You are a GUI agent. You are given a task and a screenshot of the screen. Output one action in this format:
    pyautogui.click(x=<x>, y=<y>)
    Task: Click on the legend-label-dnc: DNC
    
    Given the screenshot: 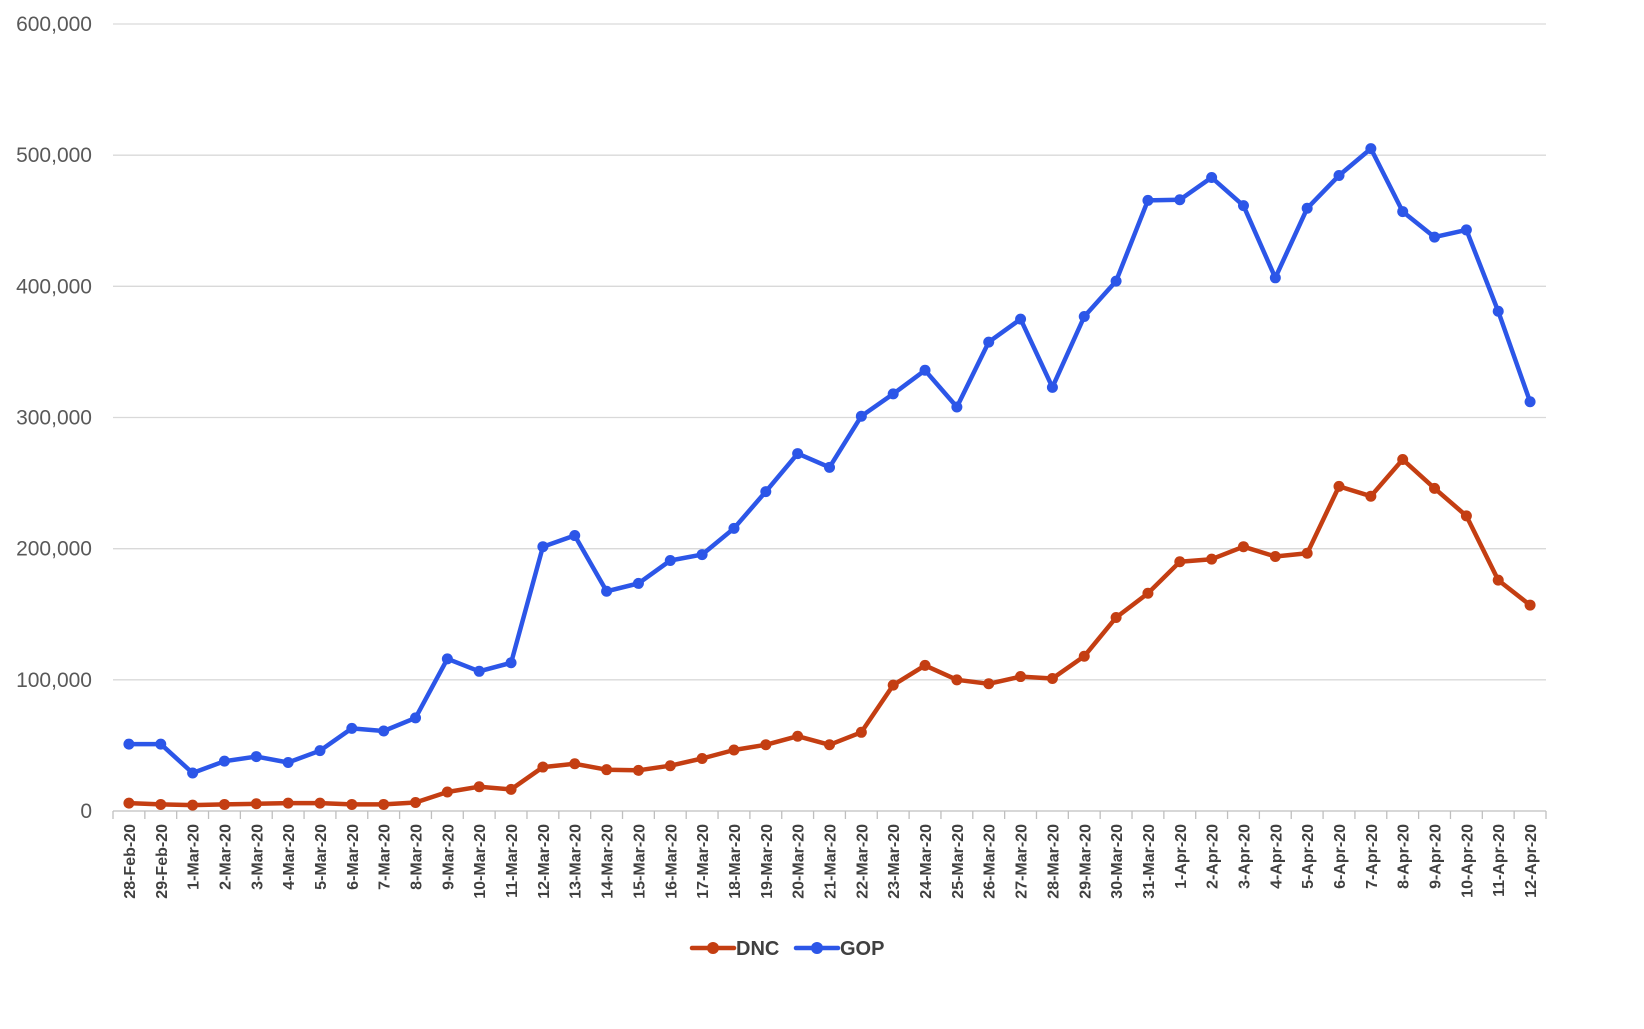 What is the action you would take?
    pyautogui.click(x=757, y=949)
    